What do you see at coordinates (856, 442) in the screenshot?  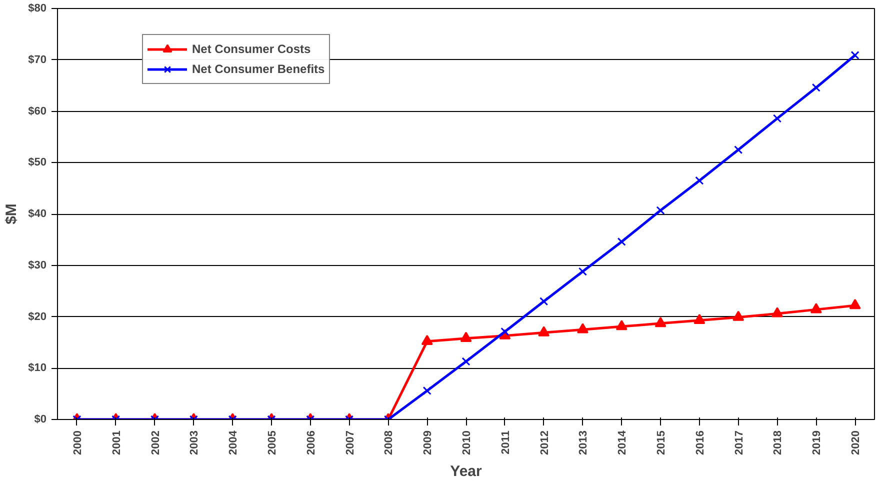 I see `x-tick-label: 2020` at bounding box center [856, 442].